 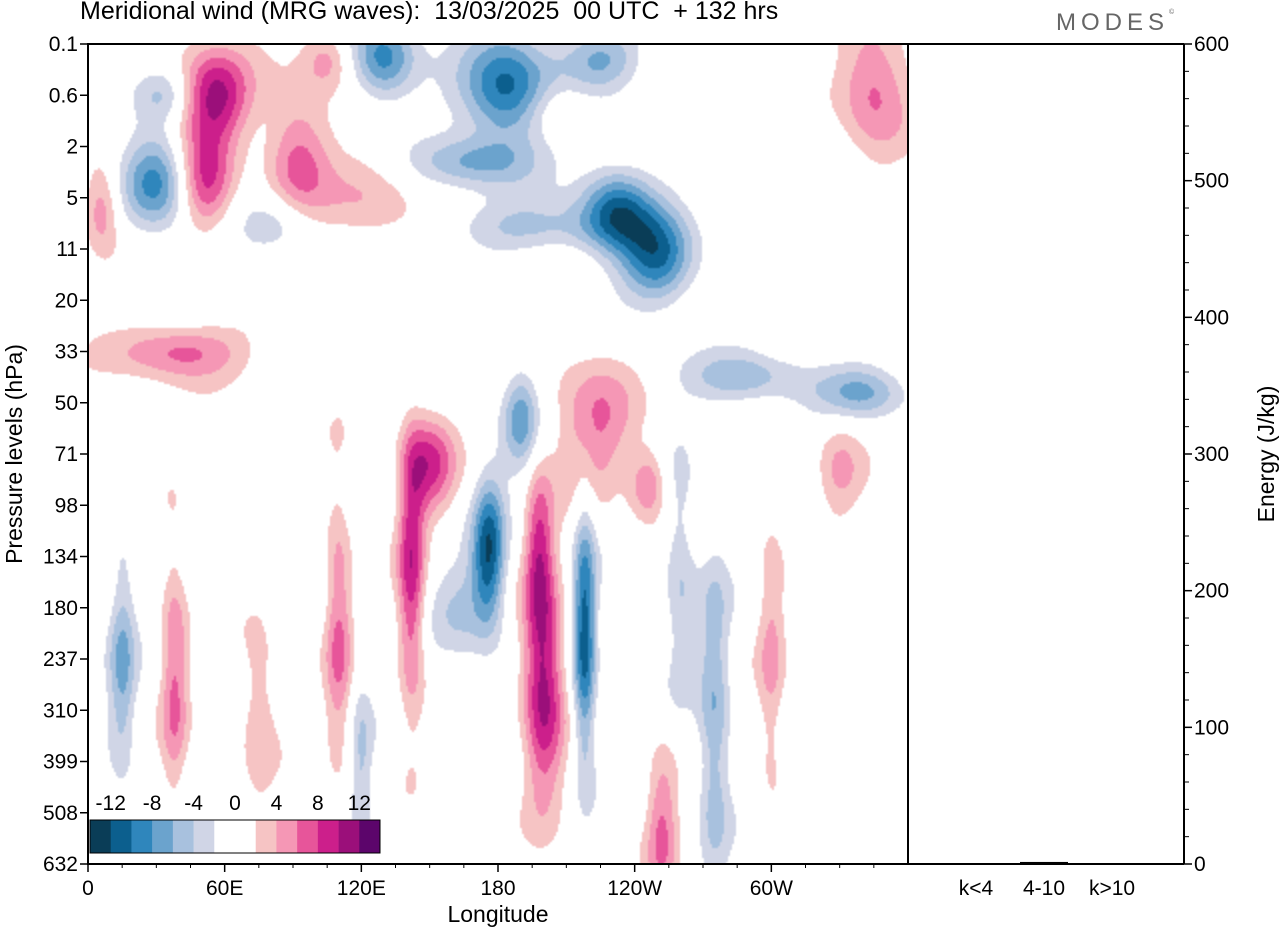 I want to click on colorbar-label: -12, so click(x=111, y=803).